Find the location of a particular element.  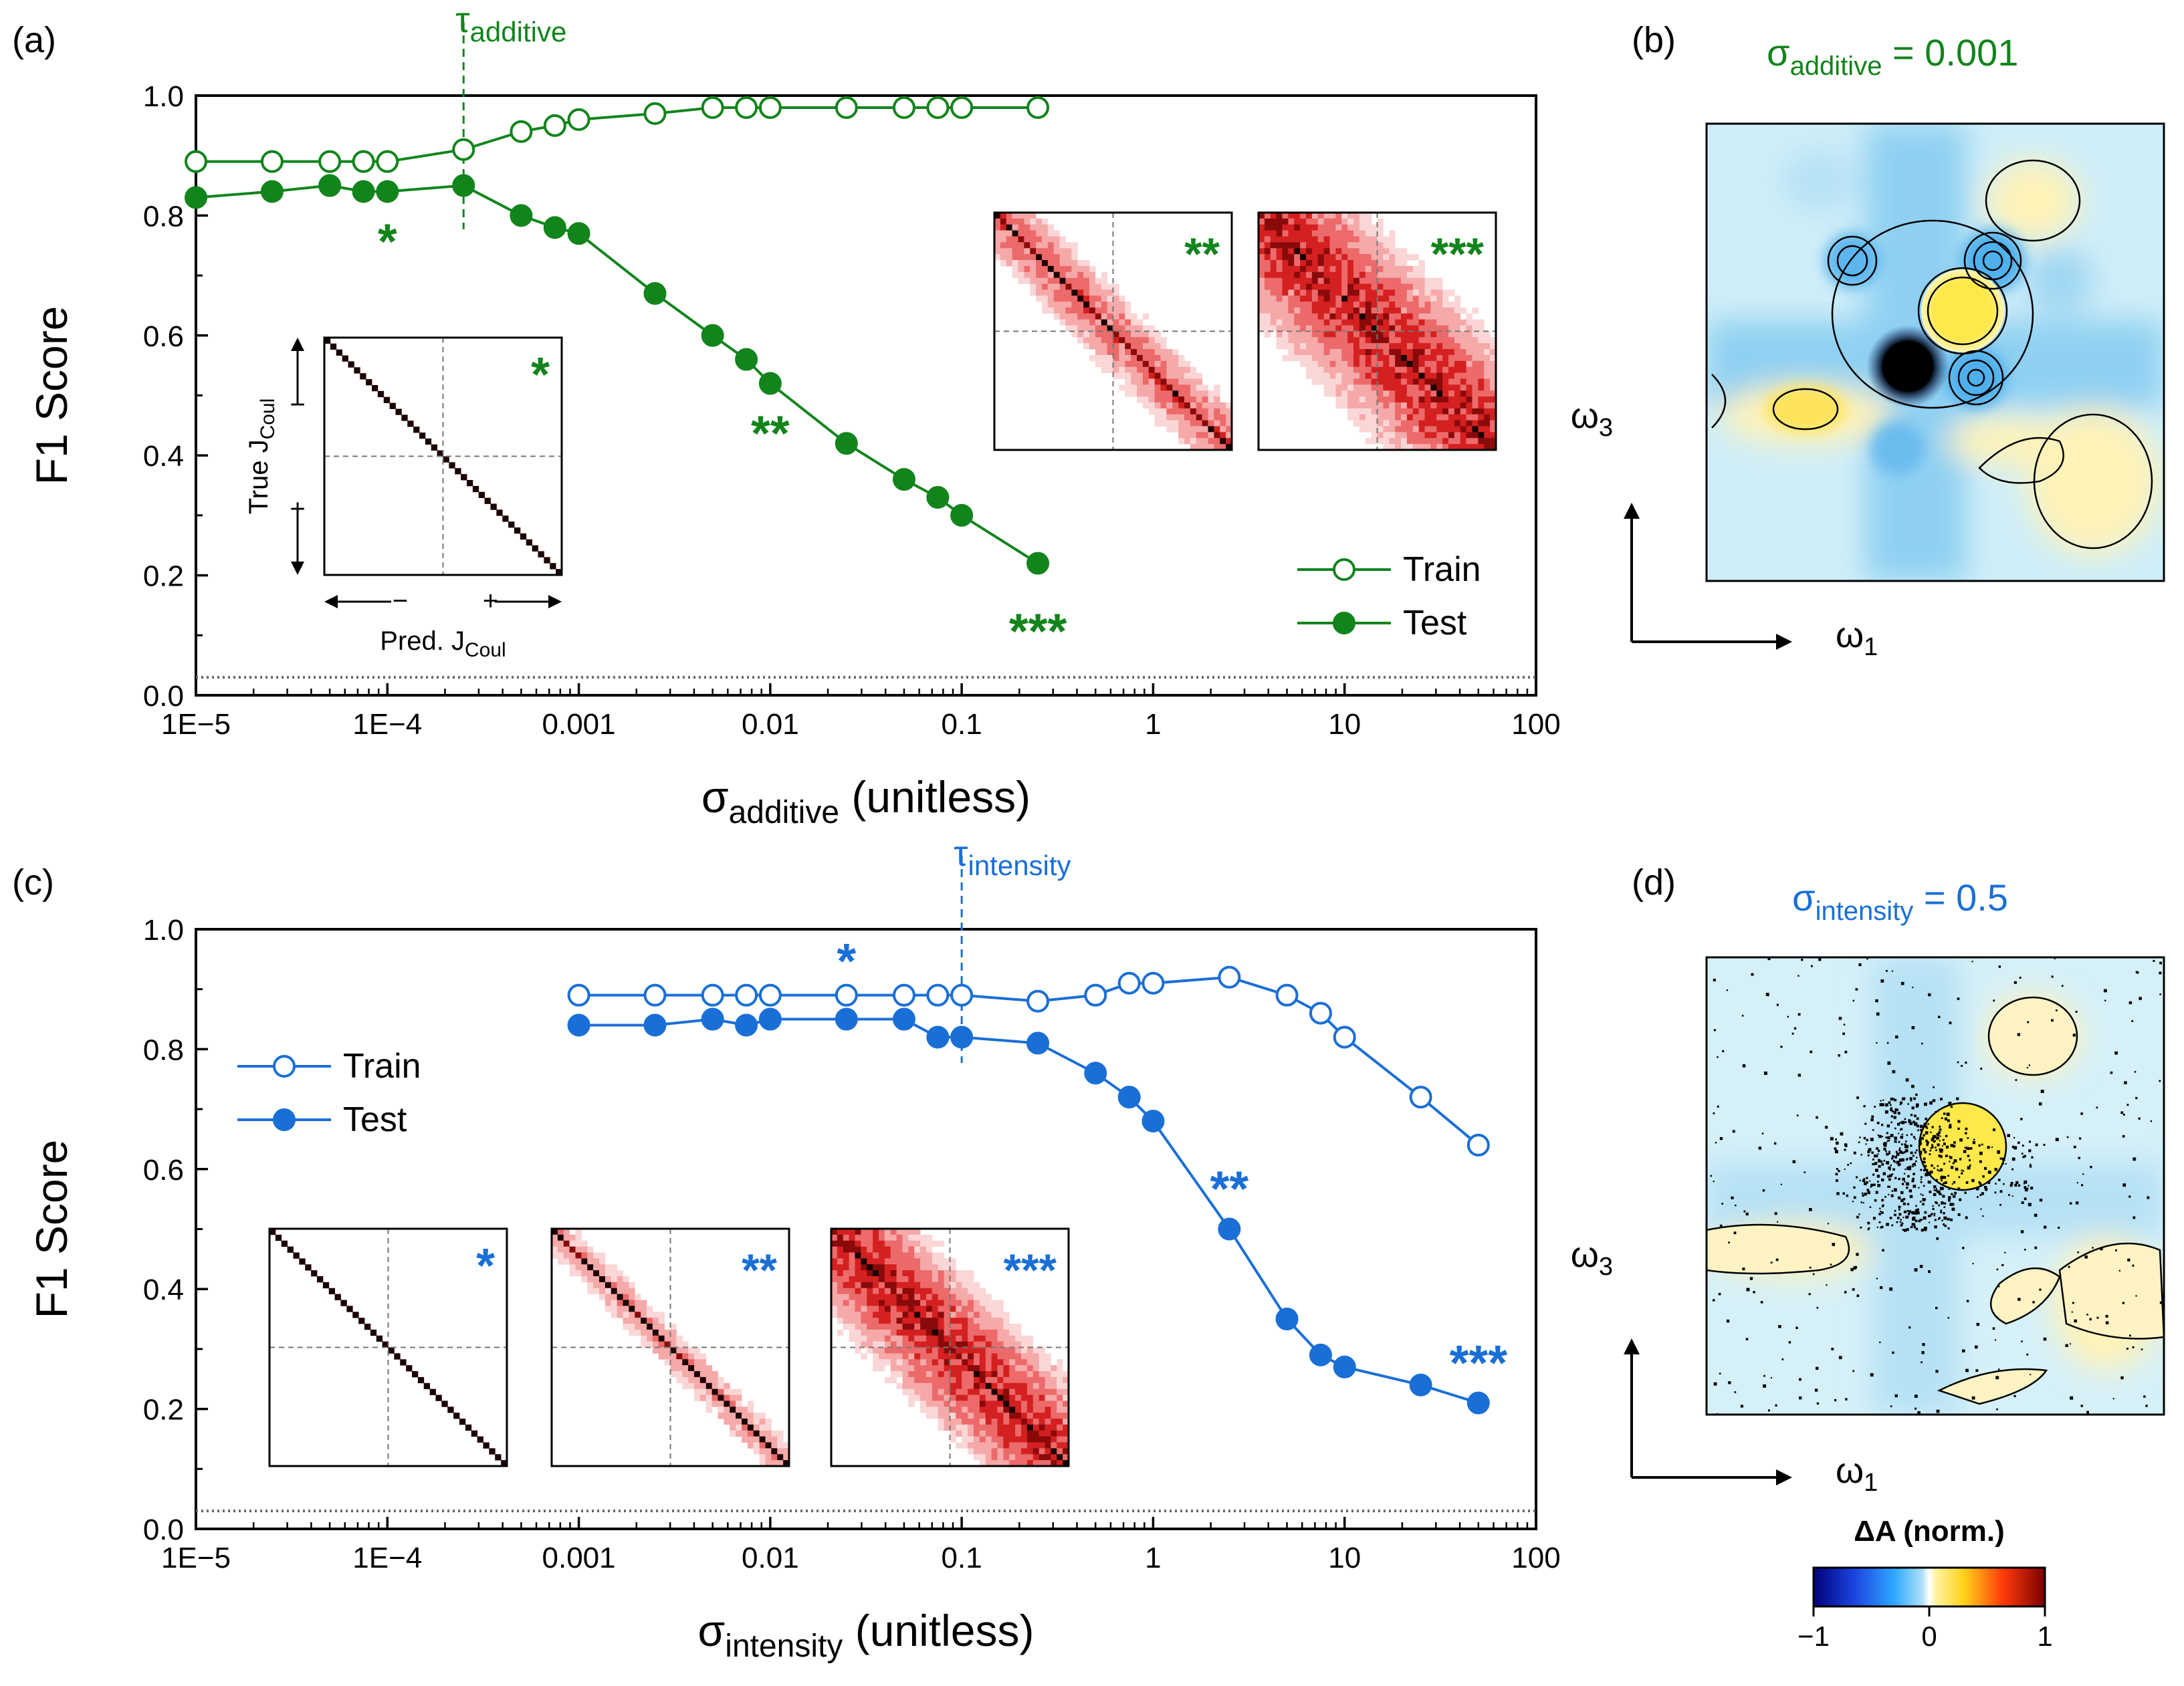

x-tick-label: 100 is located at coordinates (1535, 1558).